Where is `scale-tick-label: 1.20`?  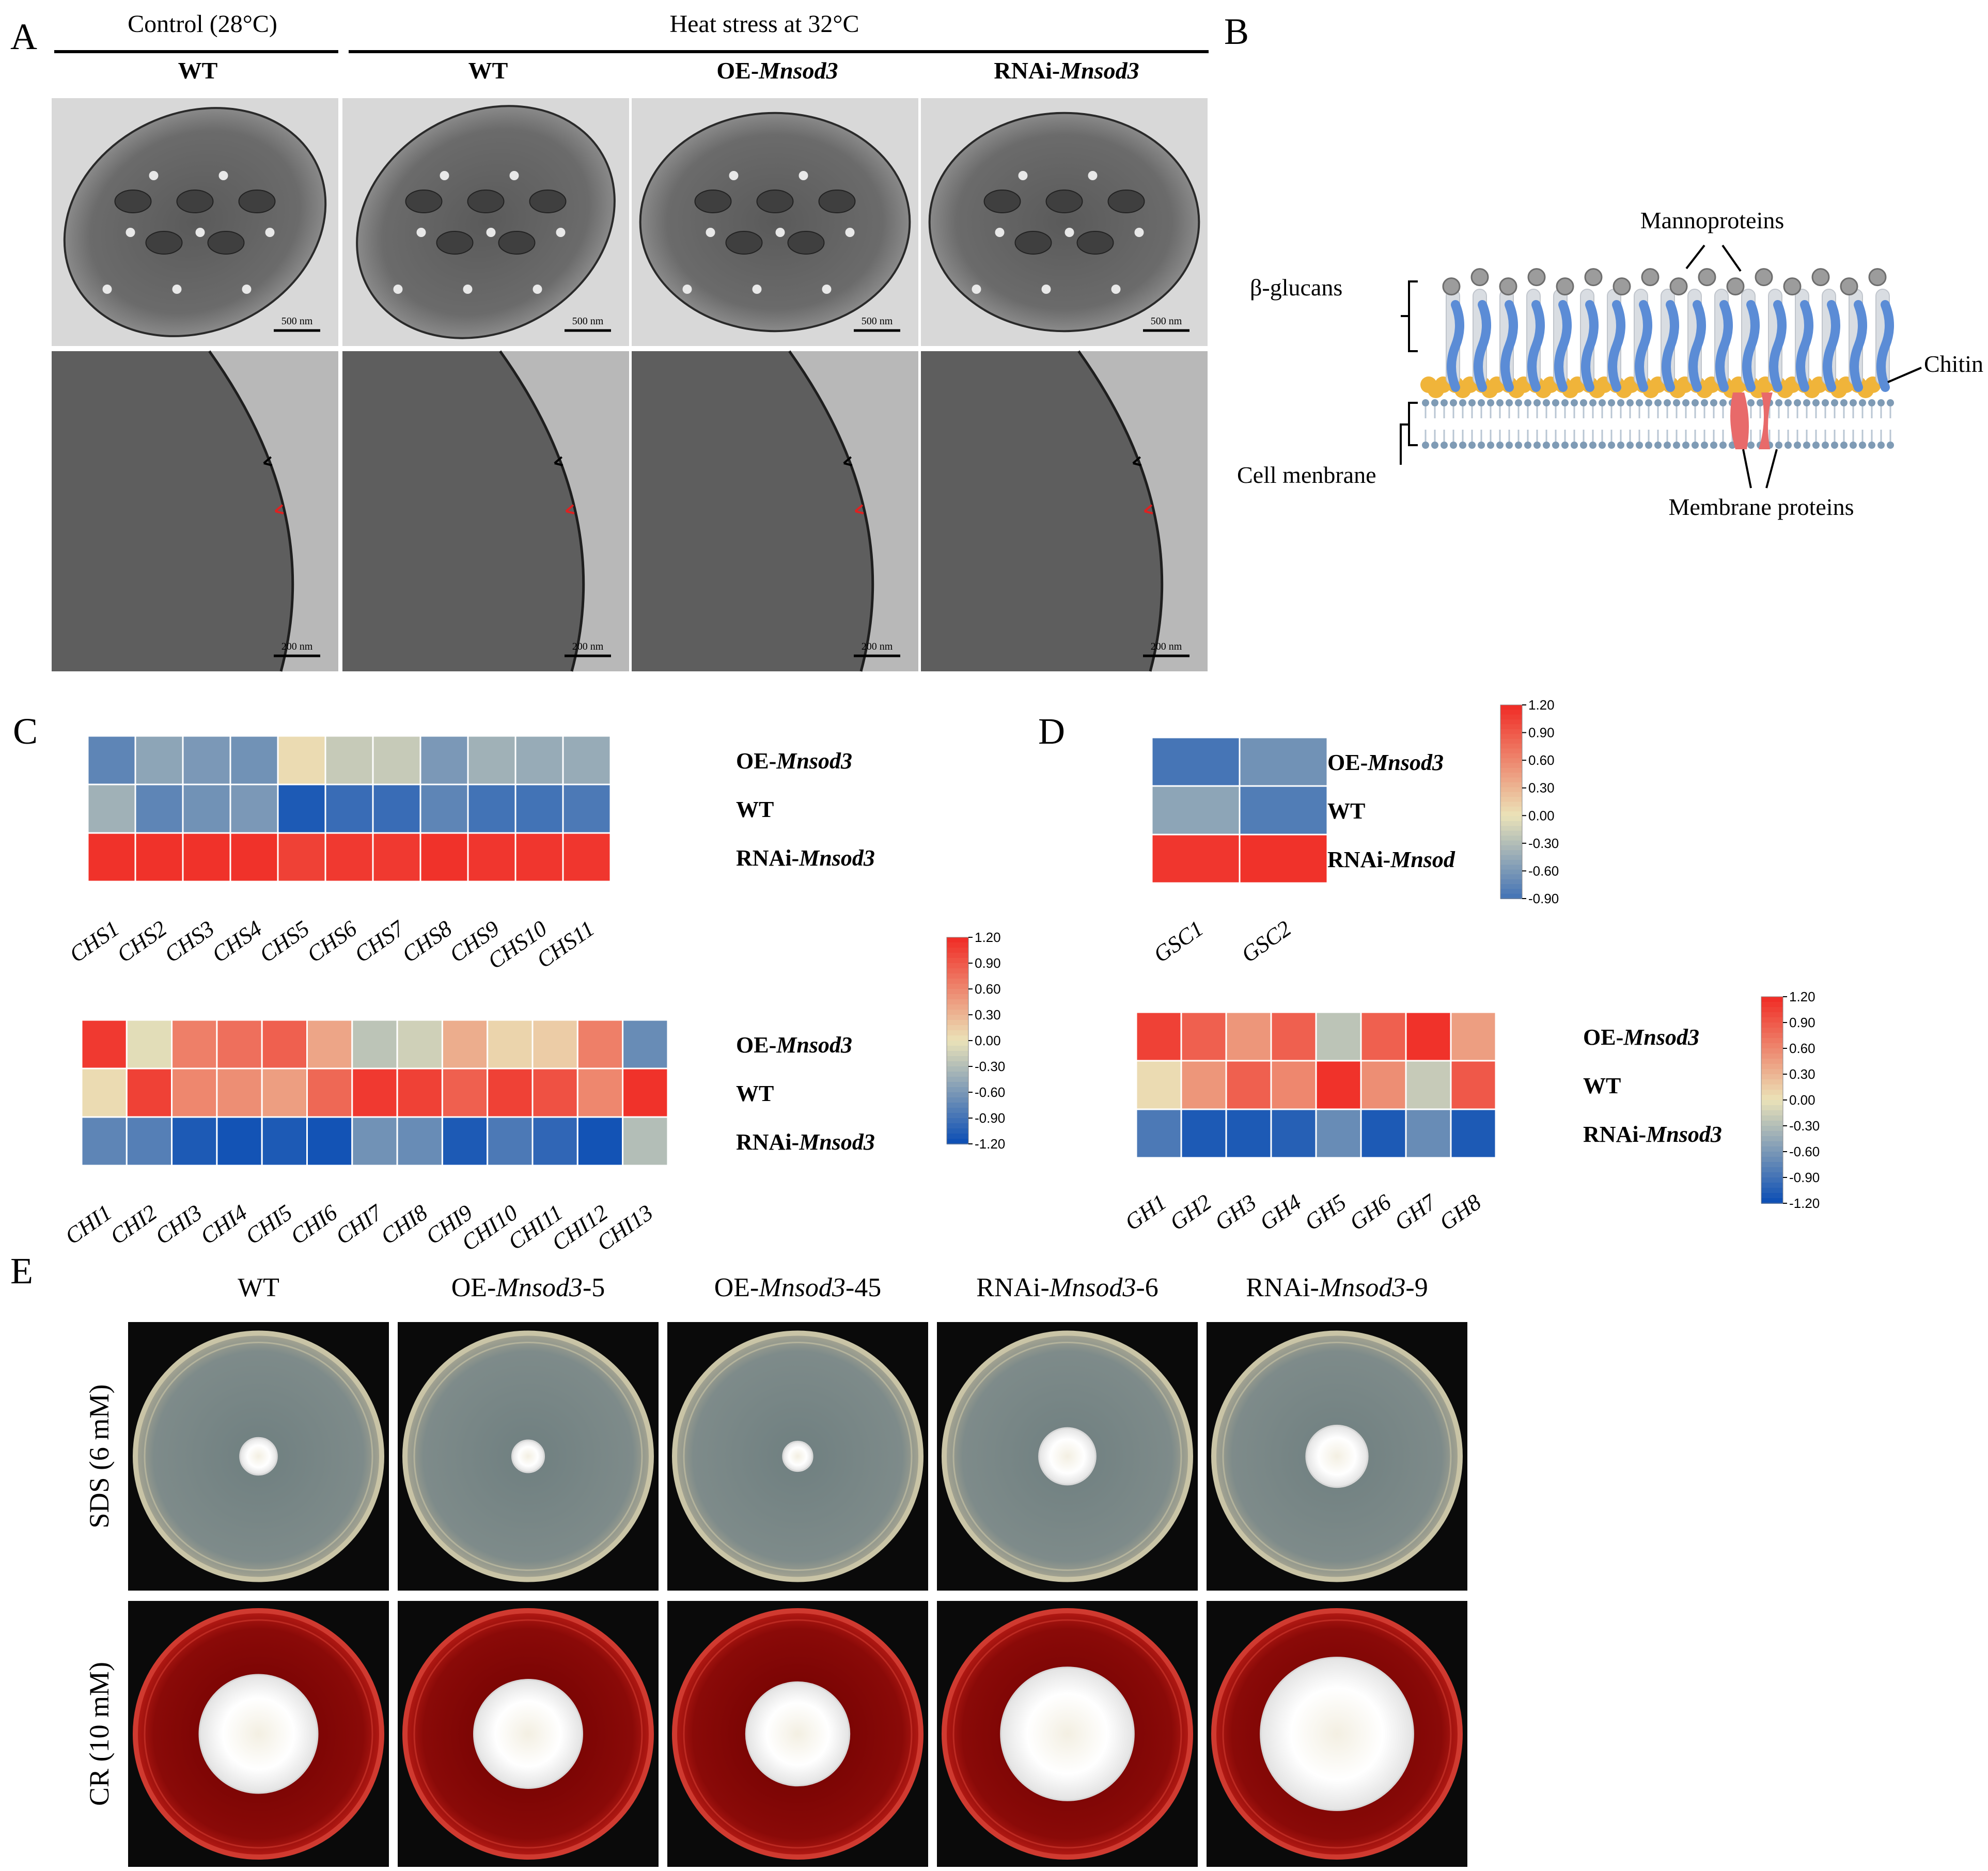 scale-tick-label: 1.20 is located at coordinates (988, 937).